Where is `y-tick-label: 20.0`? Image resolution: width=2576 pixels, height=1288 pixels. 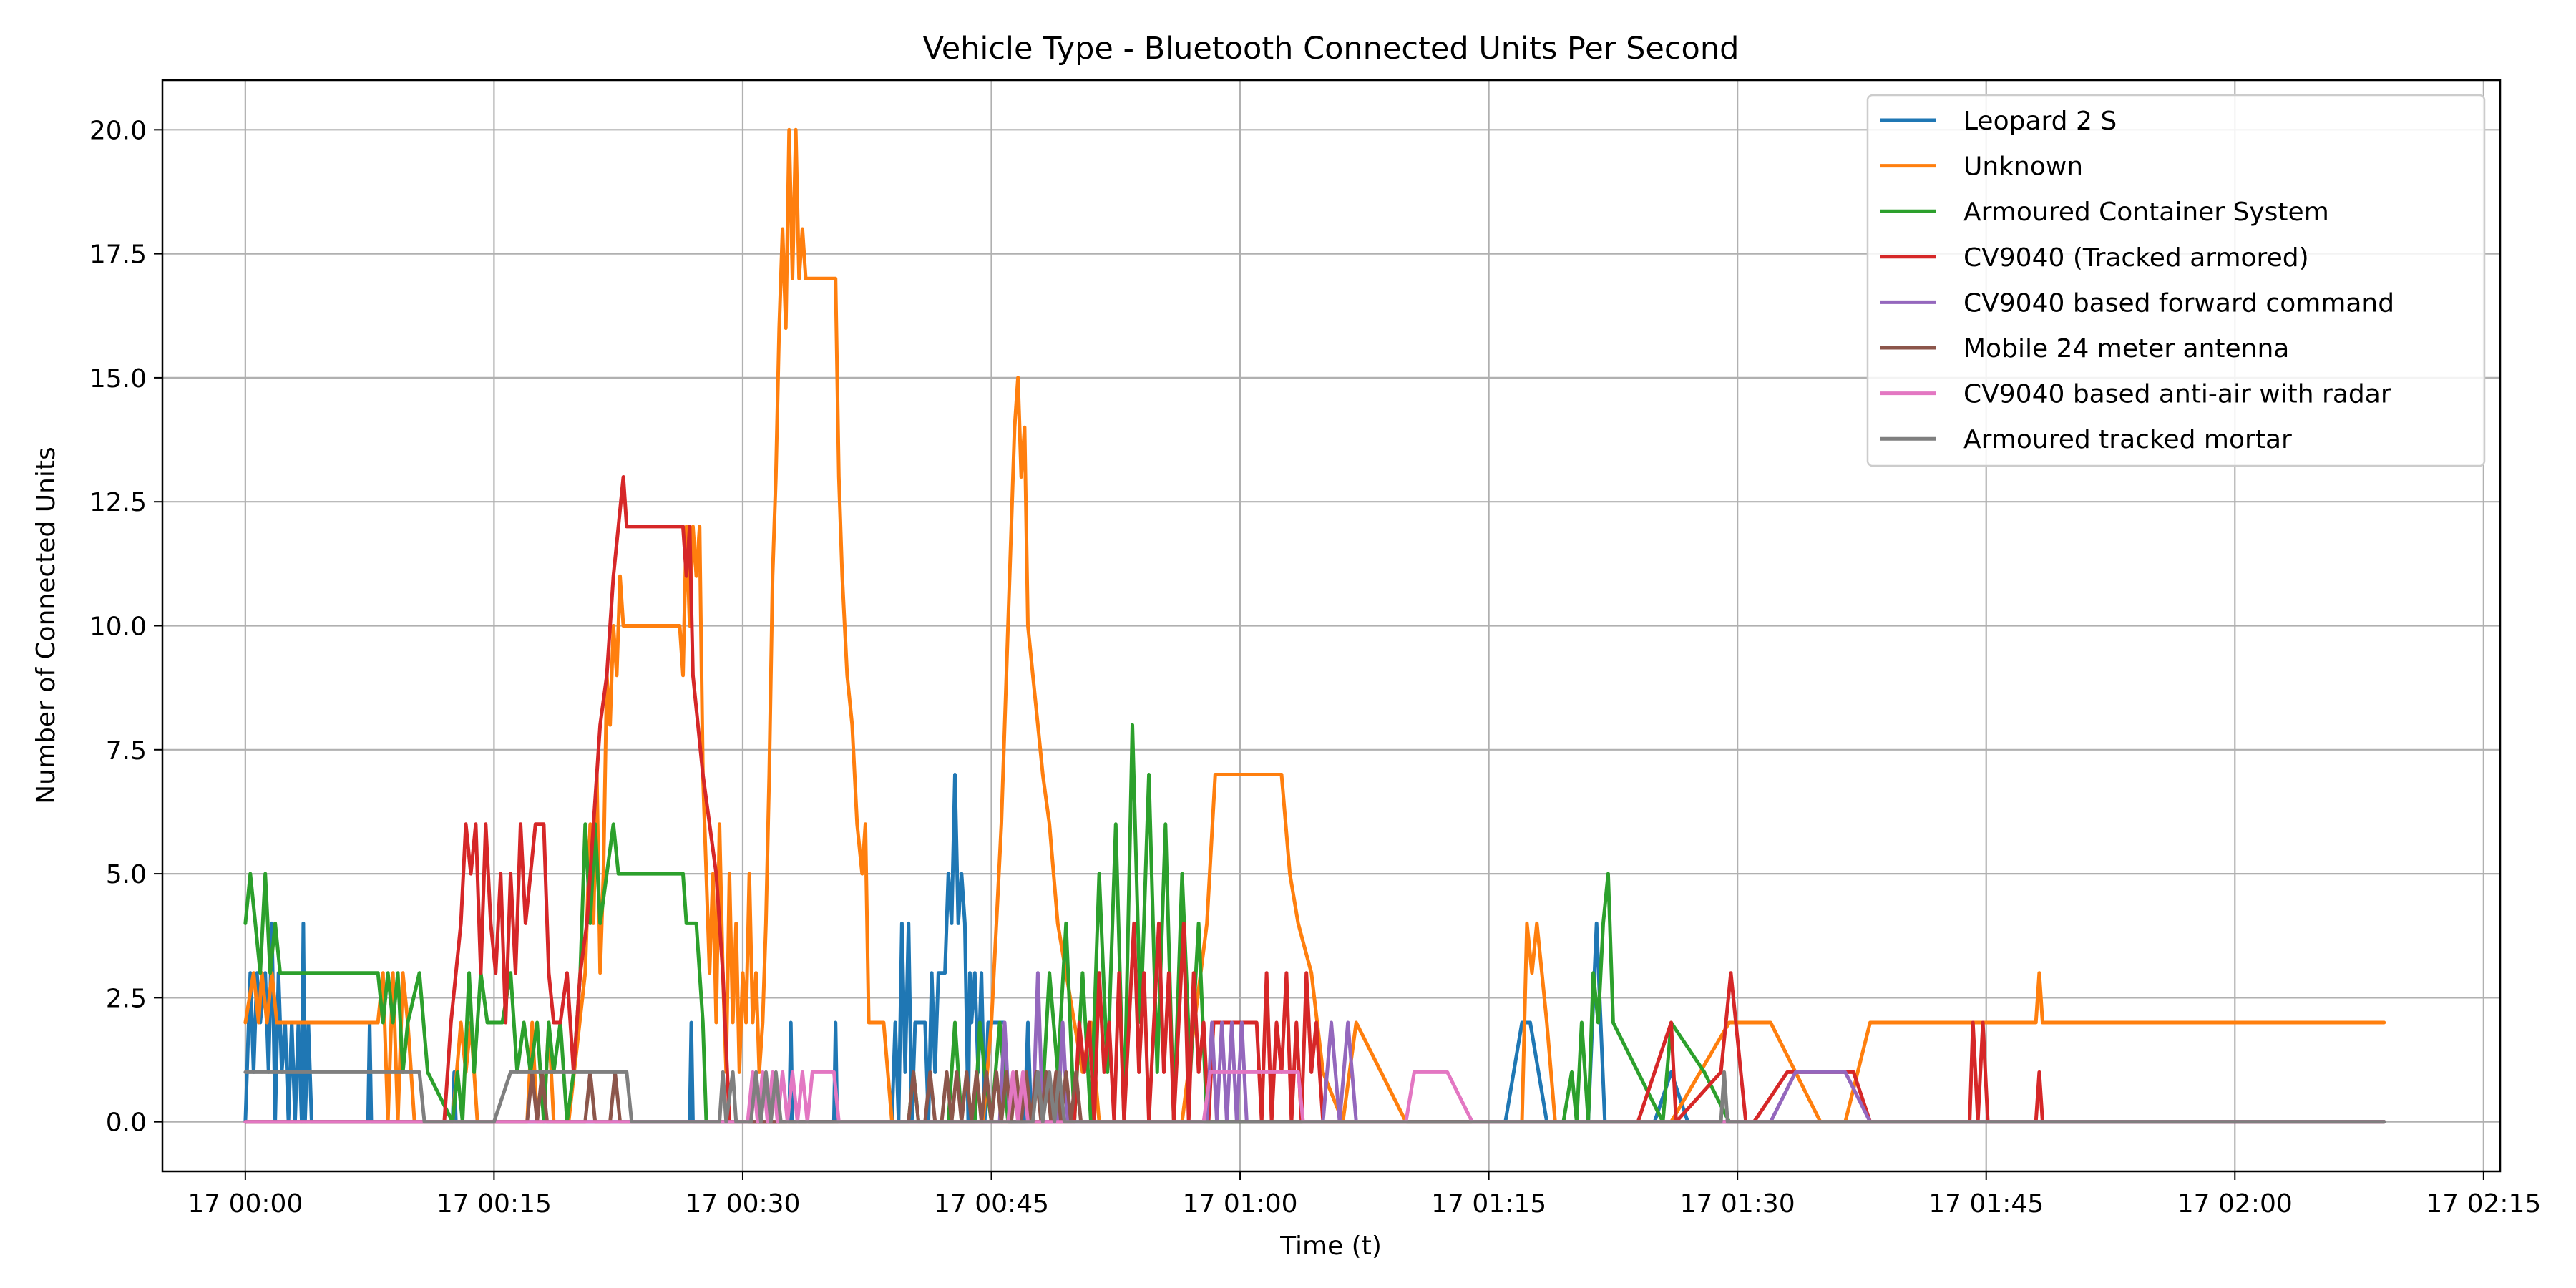
y-tick-label: 20.0 is located at coordinates (118, 130).